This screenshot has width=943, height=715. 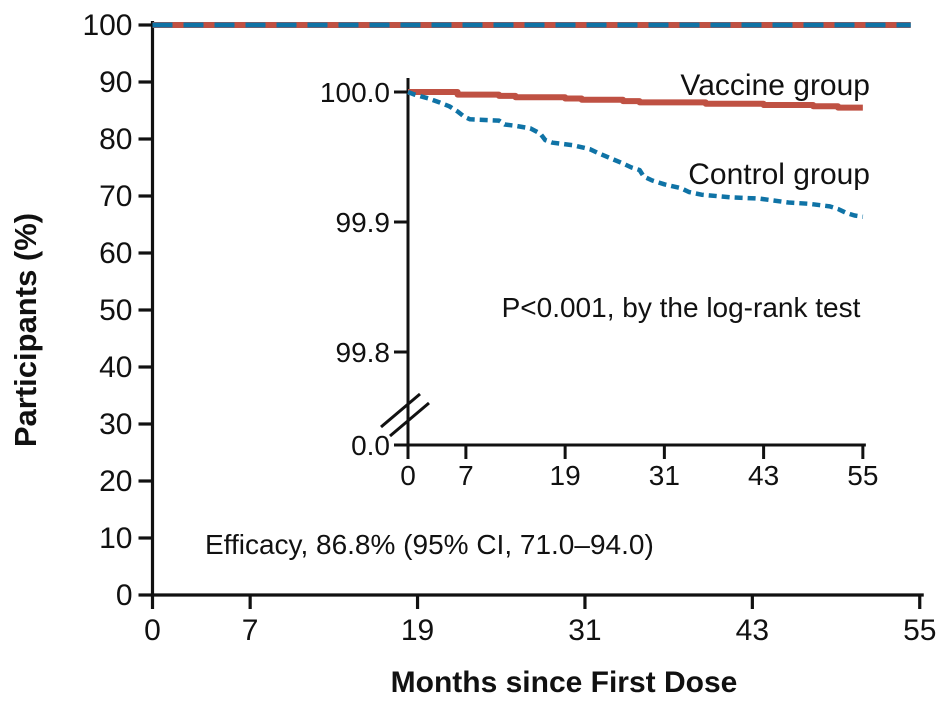 I want to click on inset-y-tick-label: 99.9, so click(x=363, y=222).